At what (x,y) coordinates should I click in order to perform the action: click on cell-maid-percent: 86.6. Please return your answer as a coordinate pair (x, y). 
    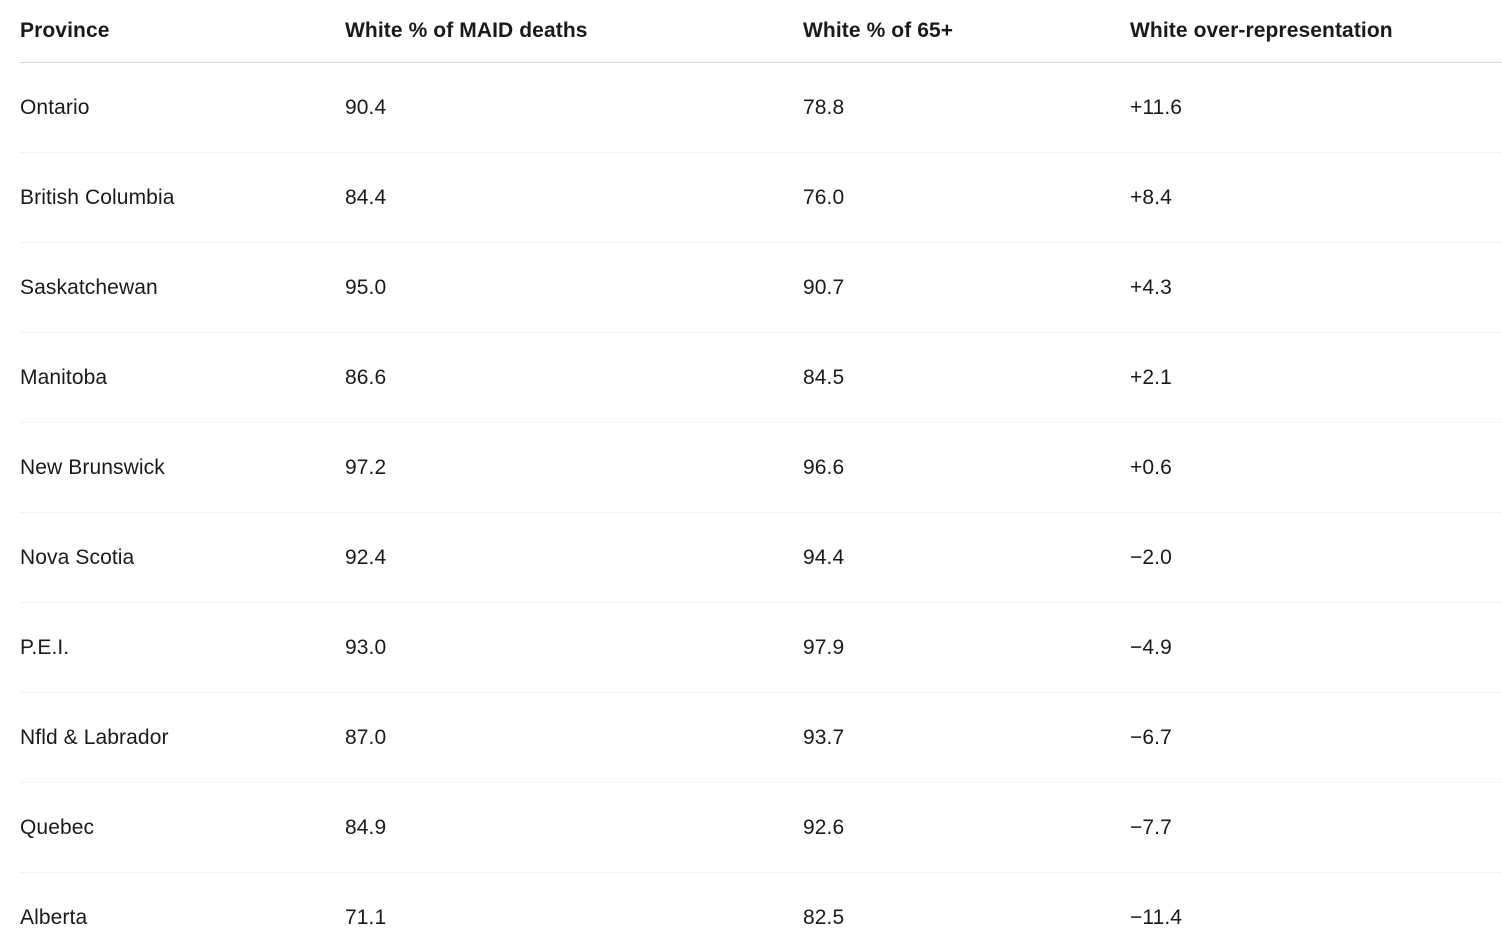
    Looking at the image, I should click on (366, 377).